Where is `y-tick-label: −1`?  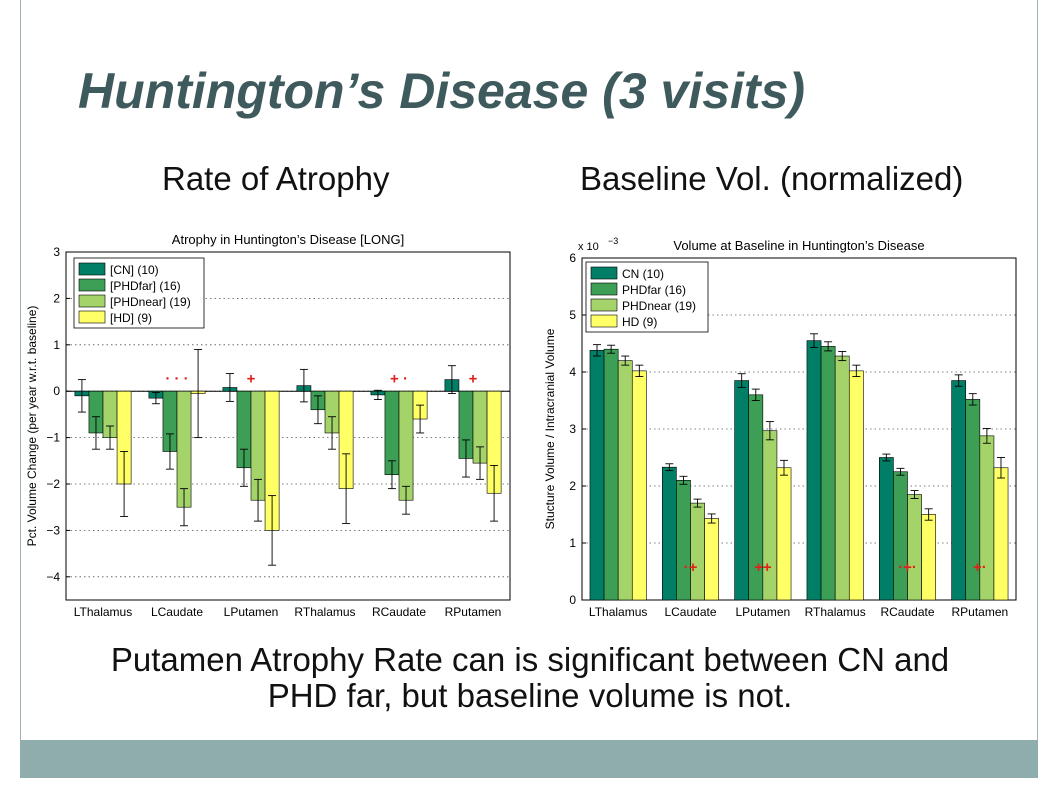 y-tick-label: −1 is located at coordinates (53, 438).